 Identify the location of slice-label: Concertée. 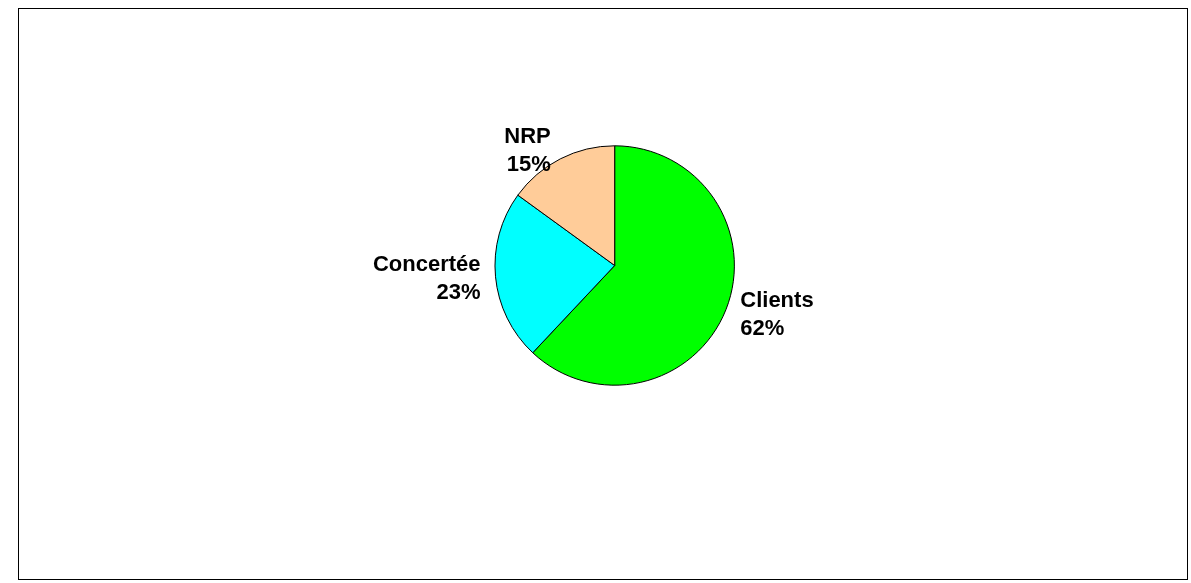
(426, 264).